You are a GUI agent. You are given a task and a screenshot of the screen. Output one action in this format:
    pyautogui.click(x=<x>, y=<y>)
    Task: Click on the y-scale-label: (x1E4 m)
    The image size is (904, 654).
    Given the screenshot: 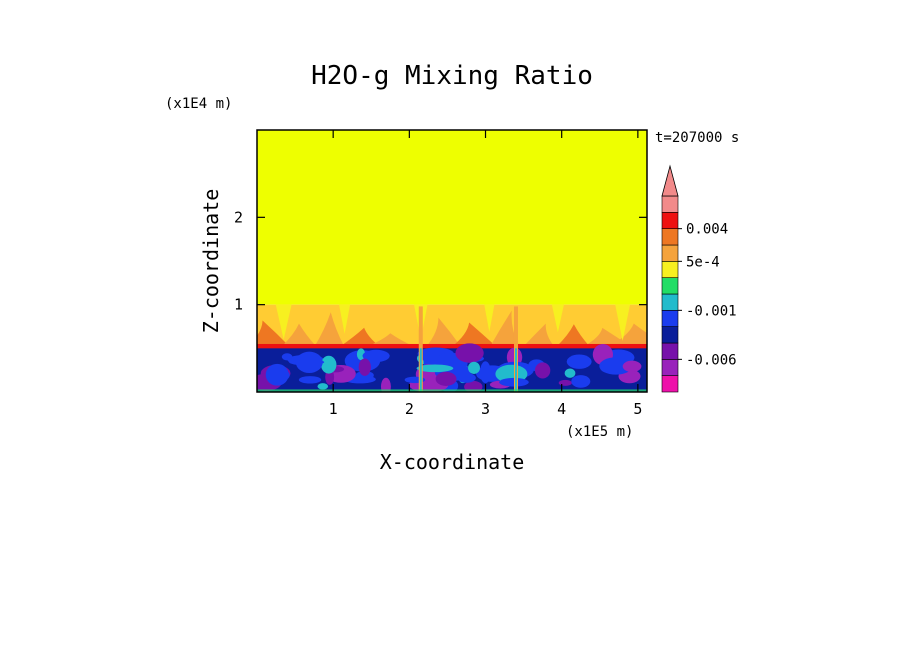 What is the action you would take?
    pyautogui.click(x=198, y=104)
    